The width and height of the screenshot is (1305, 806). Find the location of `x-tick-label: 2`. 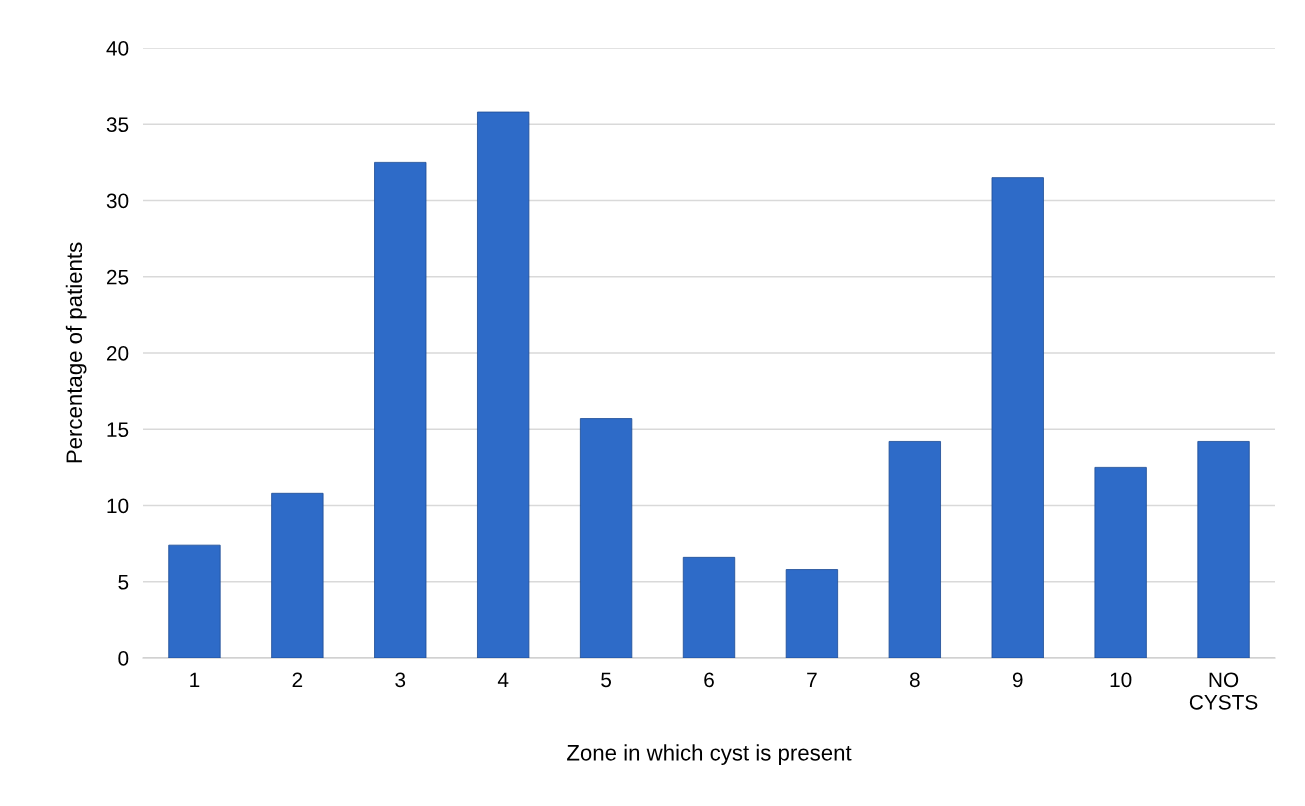

x-tick-label: 2 is located at coordinates (297, 679).